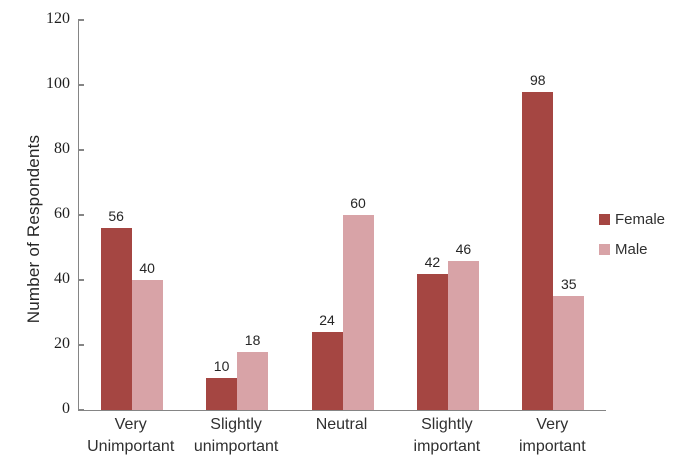 This screenshot has height=465, width=676. What do you see at coordinates (221, 365) in the screenshot?
I see `bar-value-label: 10` at bounding box center [221, 365].